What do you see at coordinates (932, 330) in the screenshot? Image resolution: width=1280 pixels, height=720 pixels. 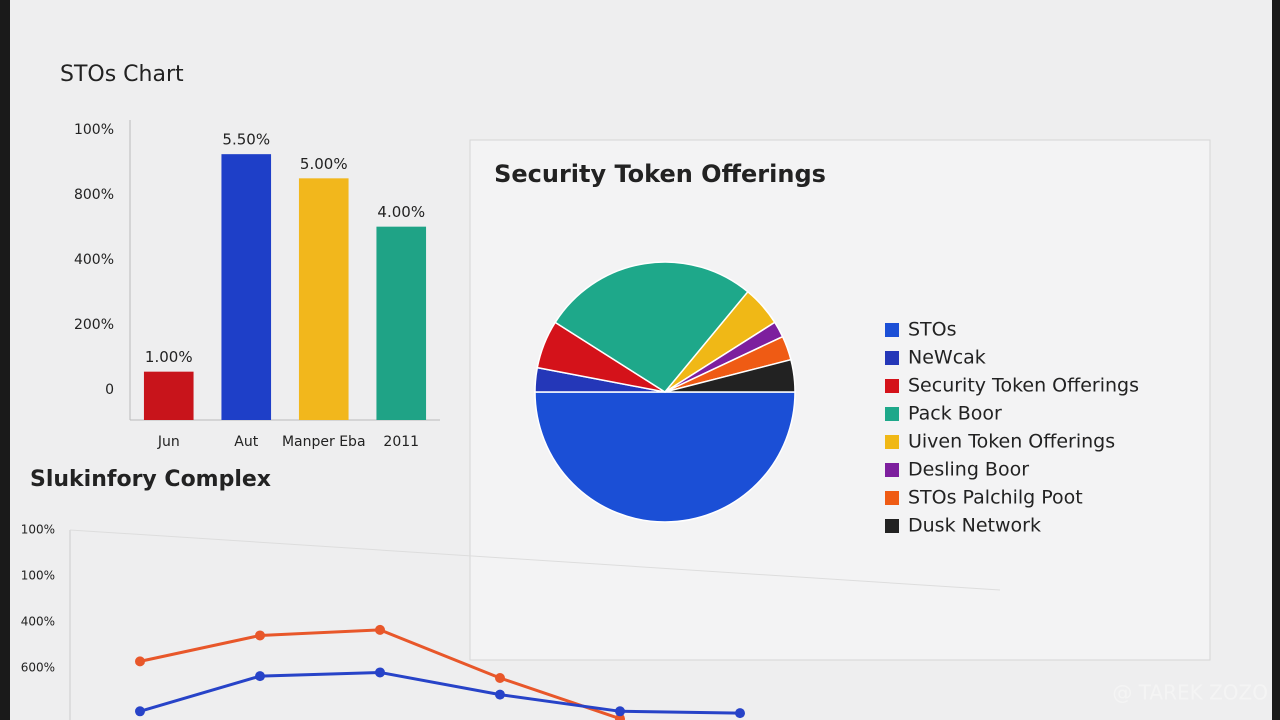 I see `legend-label: STOs` at bounding box center [932, 330].